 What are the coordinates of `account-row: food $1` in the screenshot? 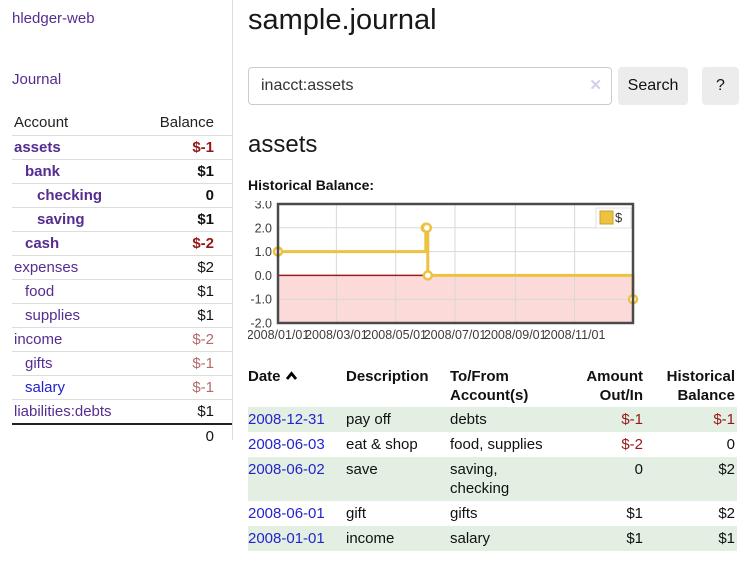 It's located at (122, 291).